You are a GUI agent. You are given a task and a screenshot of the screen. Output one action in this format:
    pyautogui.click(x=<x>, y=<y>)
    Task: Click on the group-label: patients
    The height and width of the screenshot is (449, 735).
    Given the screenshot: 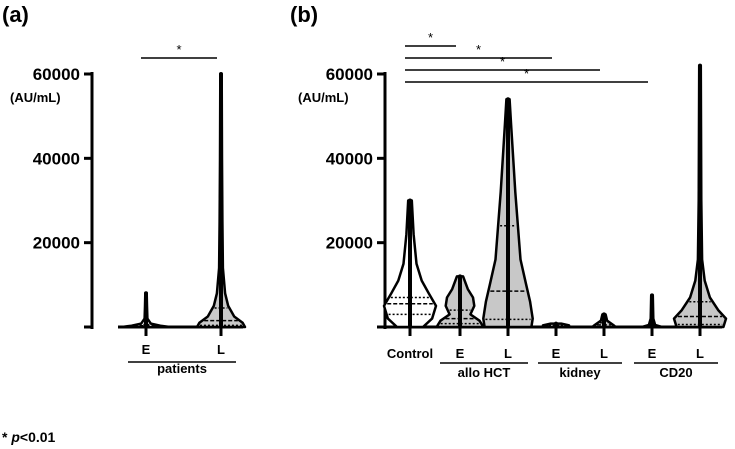 What is the action you would take?
    pyautogui.click(x=182, y=368)
    